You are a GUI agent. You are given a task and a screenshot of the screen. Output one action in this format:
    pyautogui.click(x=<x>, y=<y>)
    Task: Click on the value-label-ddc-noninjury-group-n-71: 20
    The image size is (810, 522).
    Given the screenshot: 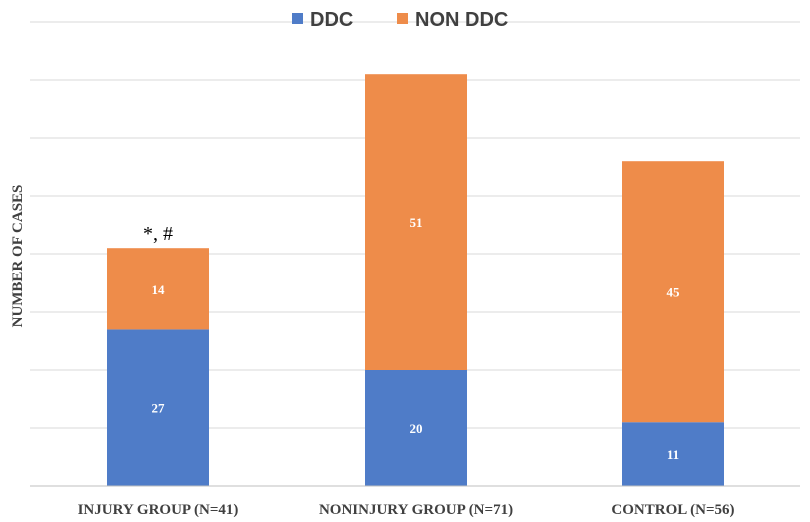 What is the action you would take?
    pyautogui.click(x=416, y=428)
    